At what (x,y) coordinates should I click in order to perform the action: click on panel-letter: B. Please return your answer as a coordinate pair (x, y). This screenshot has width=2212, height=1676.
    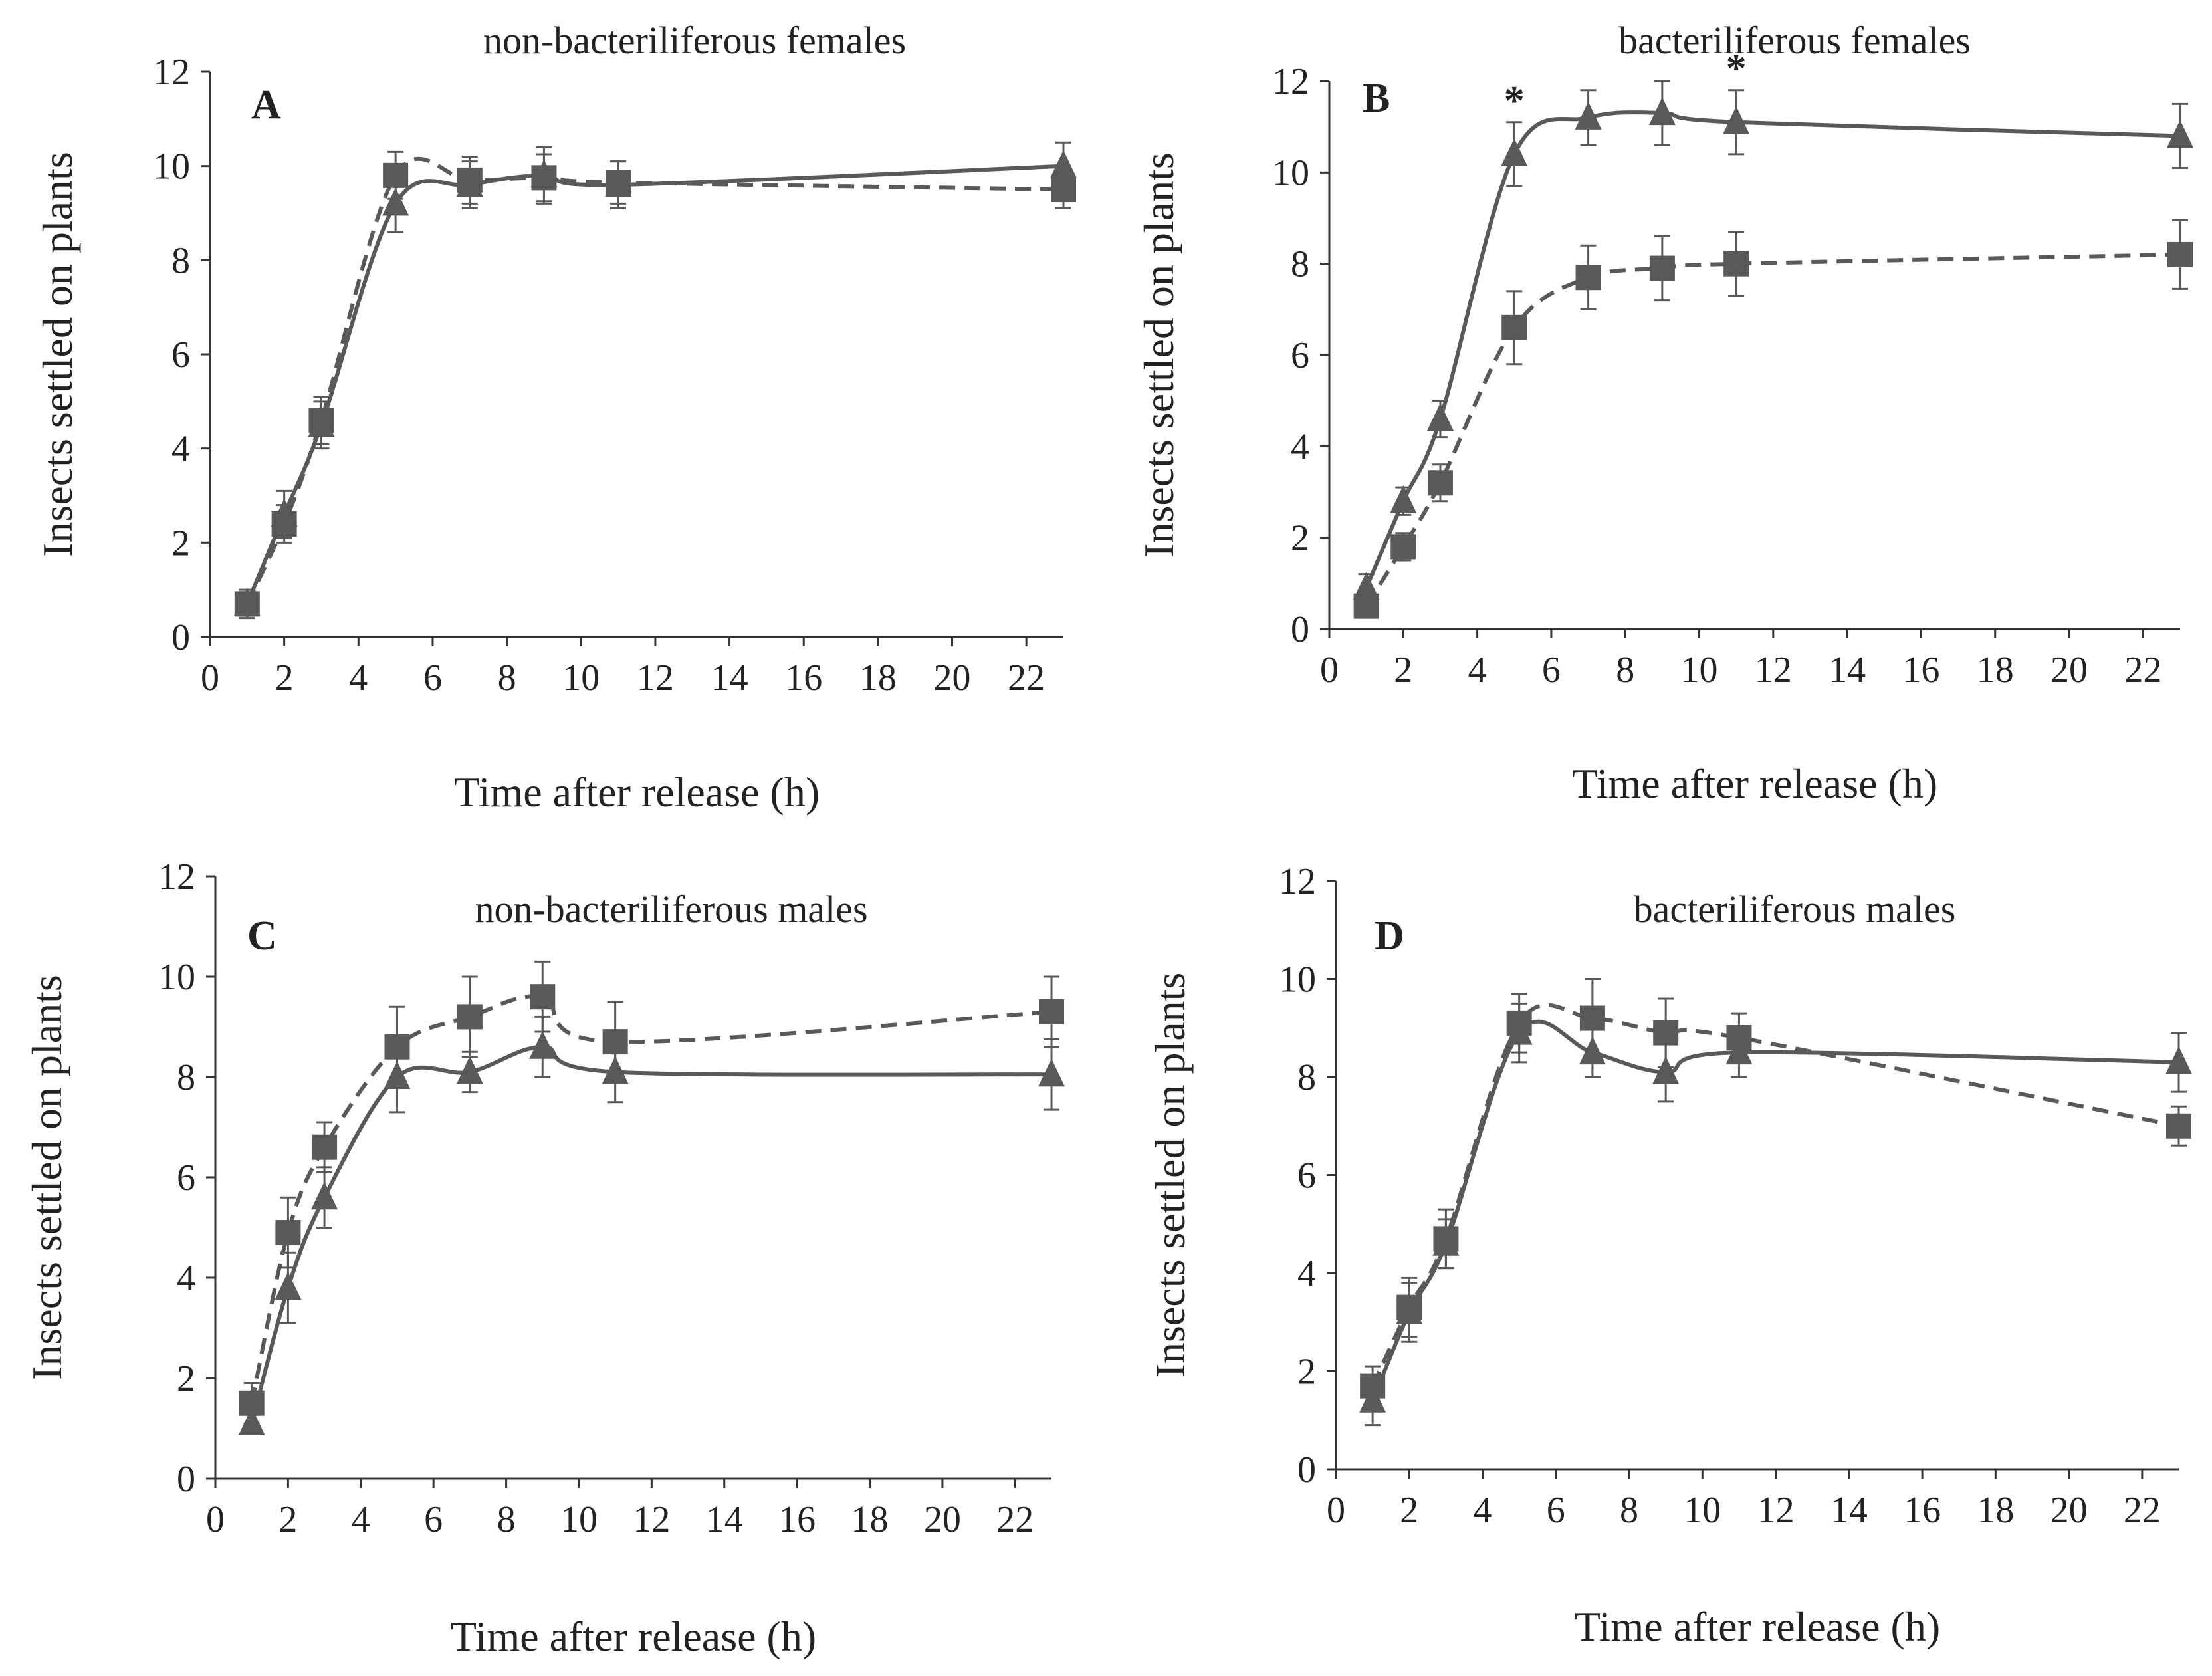
    Looking at the image, I should click on (1376, 98).